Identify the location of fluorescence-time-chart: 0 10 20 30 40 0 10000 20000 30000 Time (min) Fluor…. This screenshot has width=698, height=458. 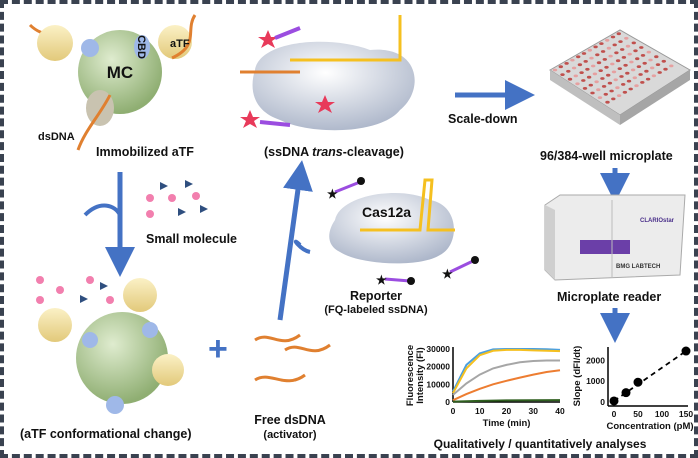
(485, 386).